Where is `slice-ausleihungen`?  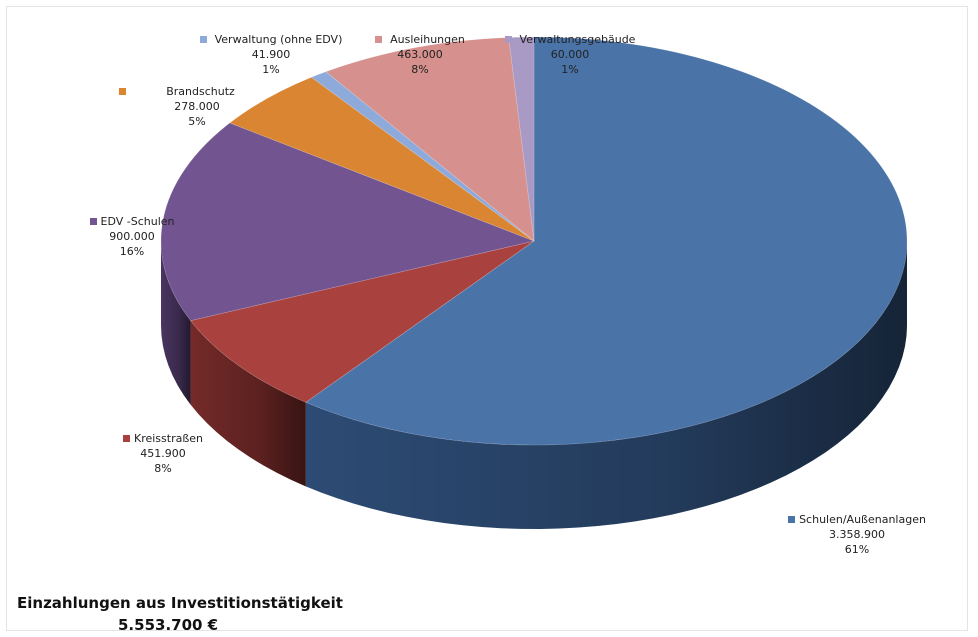
slice-ausleihungen is located at coordinates (430, 139).